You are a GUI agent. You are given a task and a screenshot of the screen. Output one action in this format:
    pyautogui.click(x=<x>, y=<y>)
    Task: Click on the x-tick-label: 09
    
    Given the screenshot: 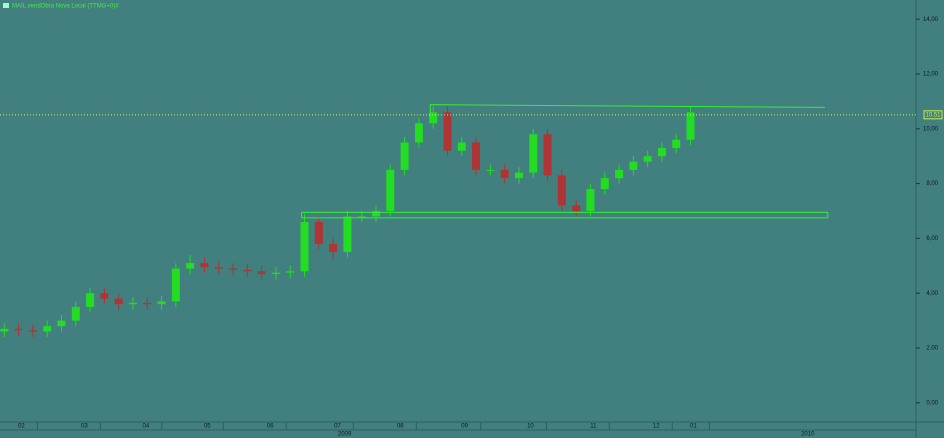 What is the action you would take?
    pyautogui.click(x=464, y=427)
    